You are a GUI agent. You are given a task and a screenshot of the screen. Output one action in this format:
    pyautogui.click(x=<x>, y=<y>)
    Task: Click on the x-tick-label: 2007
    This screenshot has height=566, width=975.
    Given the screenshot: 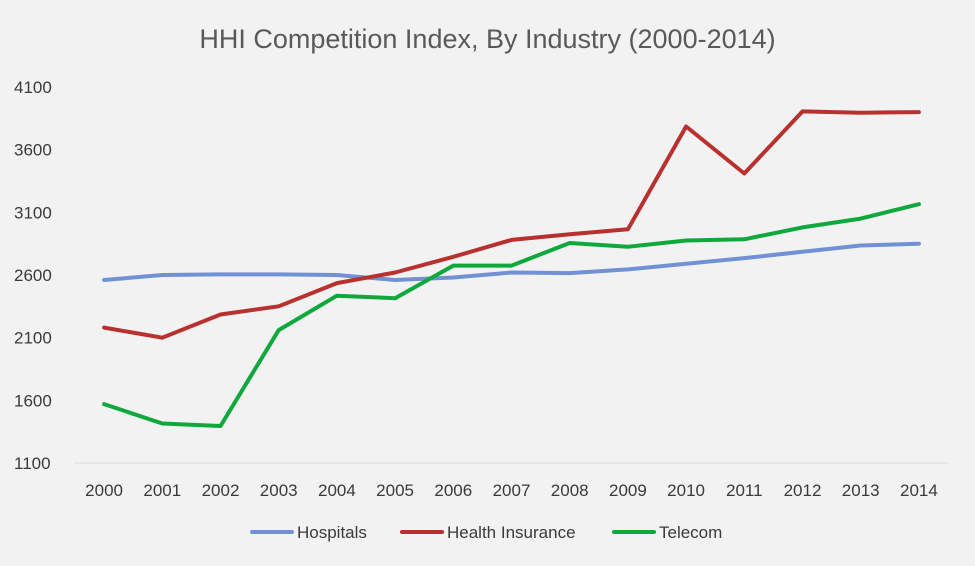 What is the action you would take?
    pyautogui.click(x=512, y=490)
    